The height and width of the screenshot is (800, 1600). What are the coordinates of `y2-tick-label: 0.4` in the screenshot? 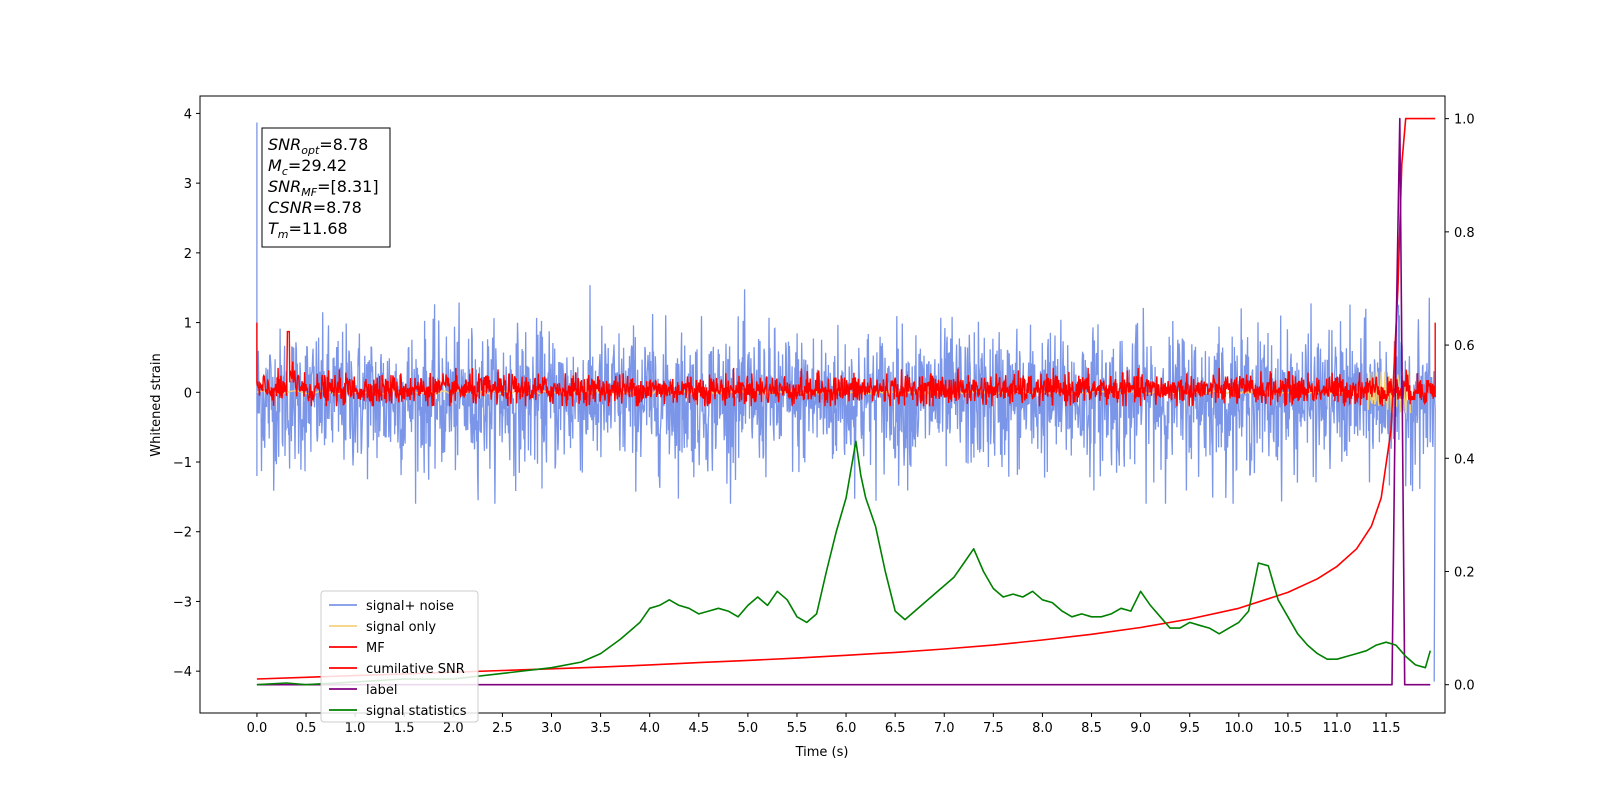 It's located at (1464, 459).